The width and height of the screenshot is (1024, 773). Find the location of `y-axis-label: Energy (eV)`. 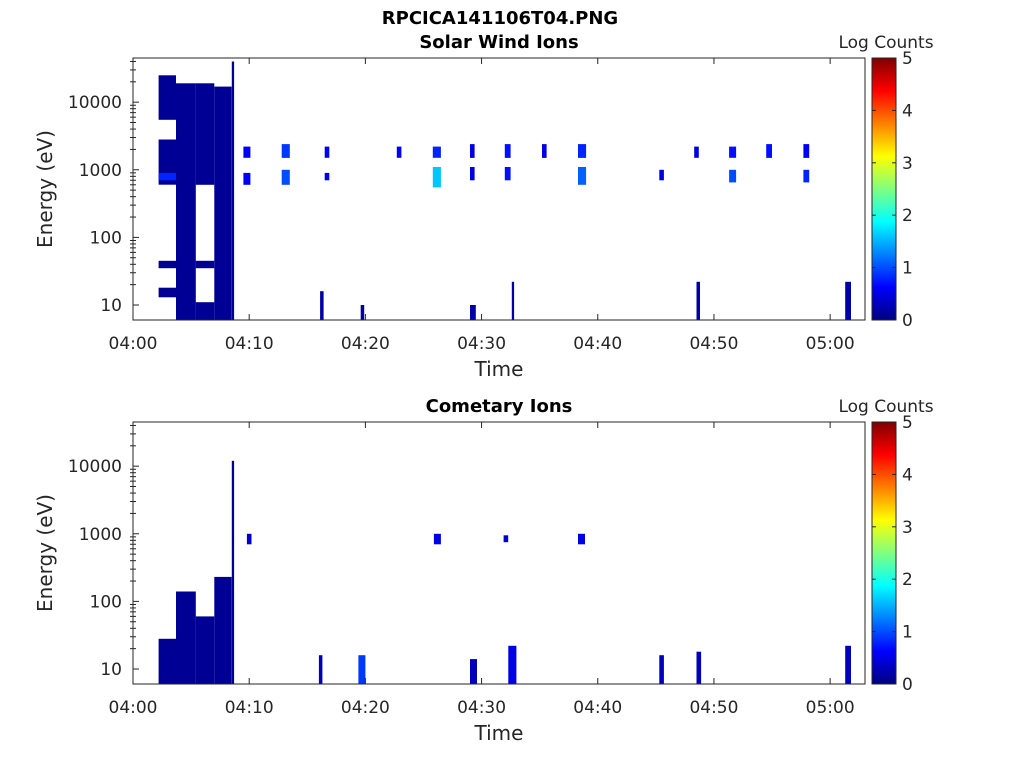

y-axis-label: Energy (eV) is located at coordinates (45, 553).